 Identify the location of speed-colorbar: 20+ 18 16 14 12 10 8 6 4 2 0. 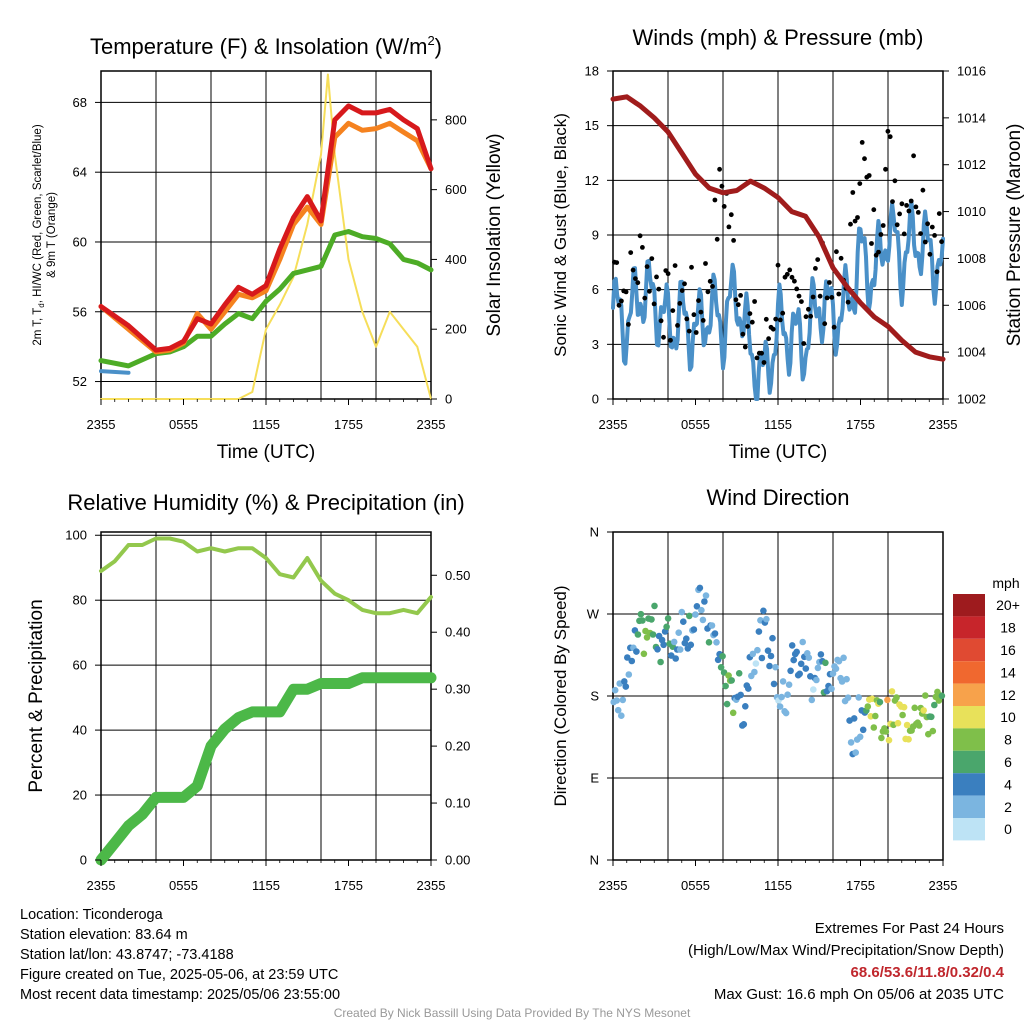
(986, 717).